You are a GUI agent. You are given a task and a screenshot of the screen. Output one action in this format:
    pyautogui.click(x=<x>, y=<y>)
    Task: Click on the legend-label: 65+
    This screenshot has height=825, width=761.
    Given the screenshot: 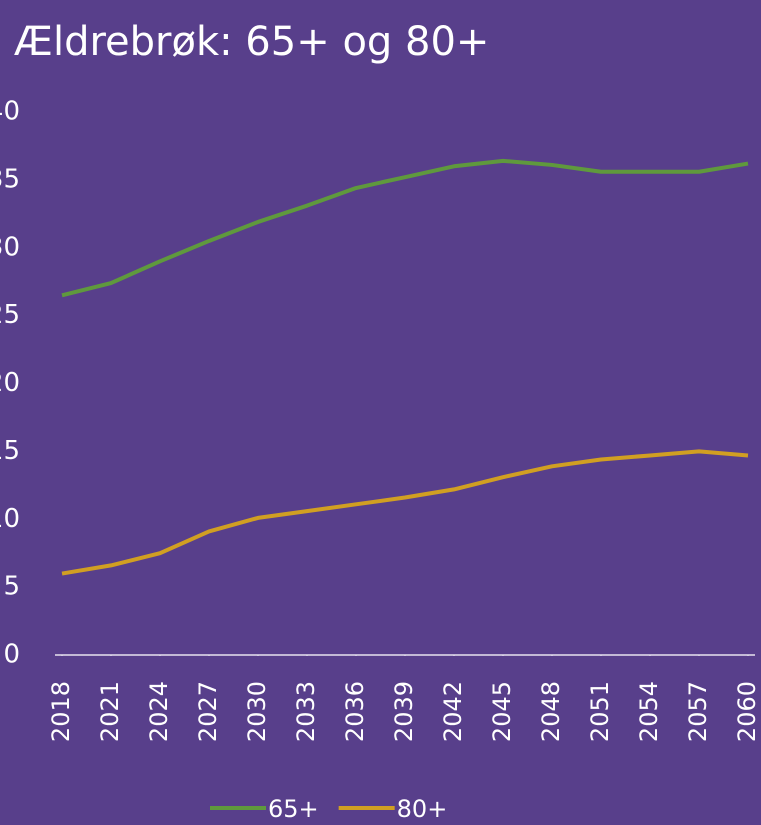 What is the action you would take?
    pyautogui.click(x=293, y=809)
    